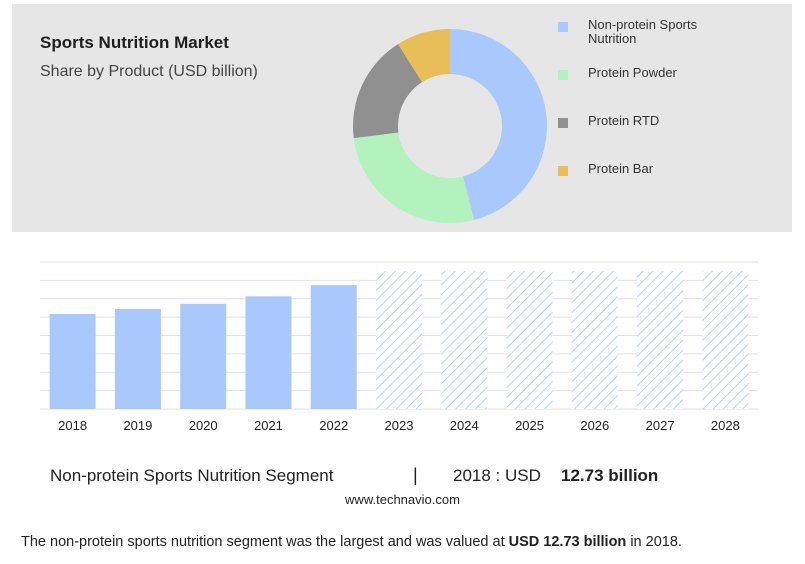  What do you see at coordinates (399, 425) in the screenshot?
I see `x-tick-label: 2023` at bounding box center [399, 425].